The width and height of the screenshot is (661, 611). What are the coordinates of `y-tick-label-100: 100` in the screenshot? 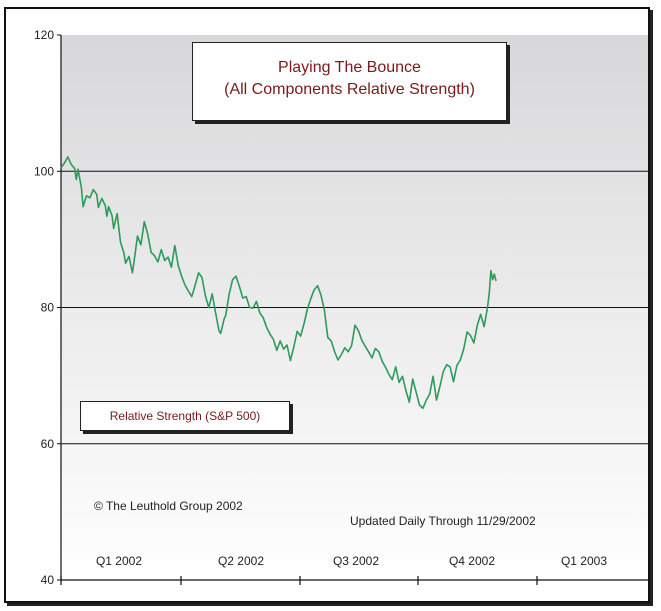 It's located at (44, 171).